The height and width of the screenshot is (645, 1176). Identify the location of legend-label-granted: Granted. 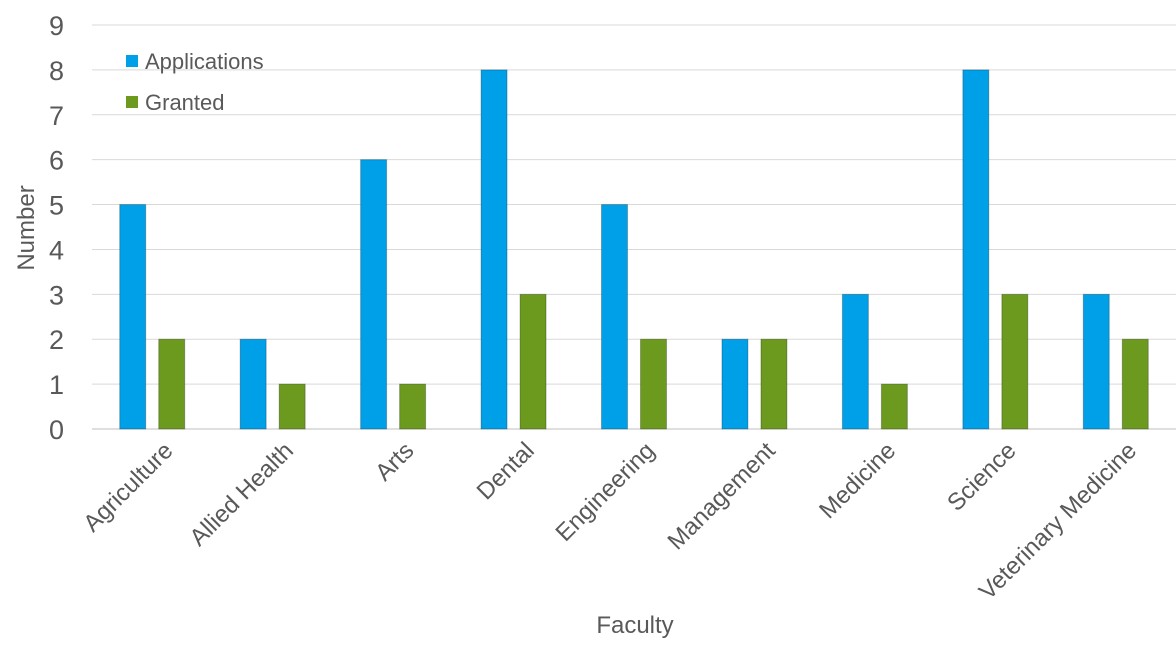
(185, 102).